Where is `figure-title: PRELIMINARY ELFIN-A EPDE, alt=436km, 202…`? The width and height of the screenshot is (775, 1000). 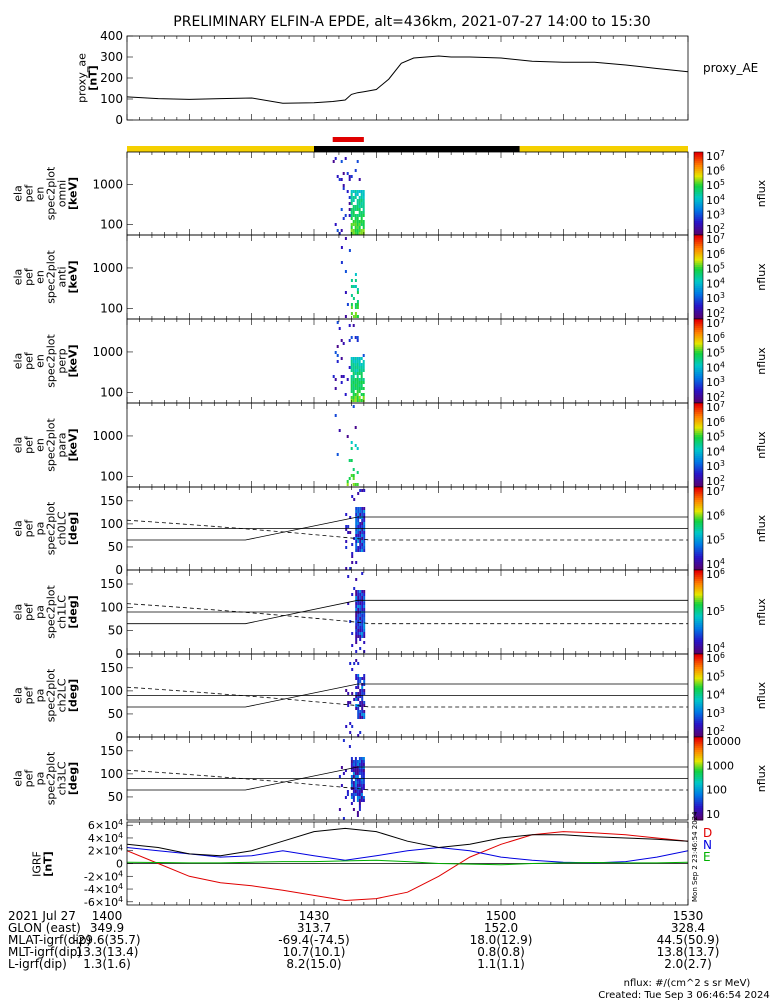 figure-title: PRELIMINARY ELFIN-A EPDE, alt=436km, 202… is located at coordinates (411, 22).